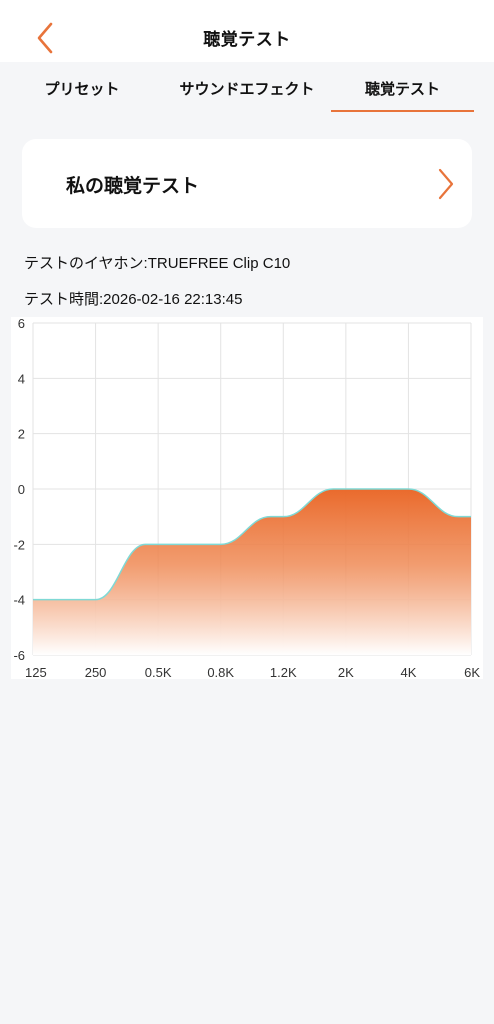  I want to click on x-tick-label: 4K, so click(408, 672).